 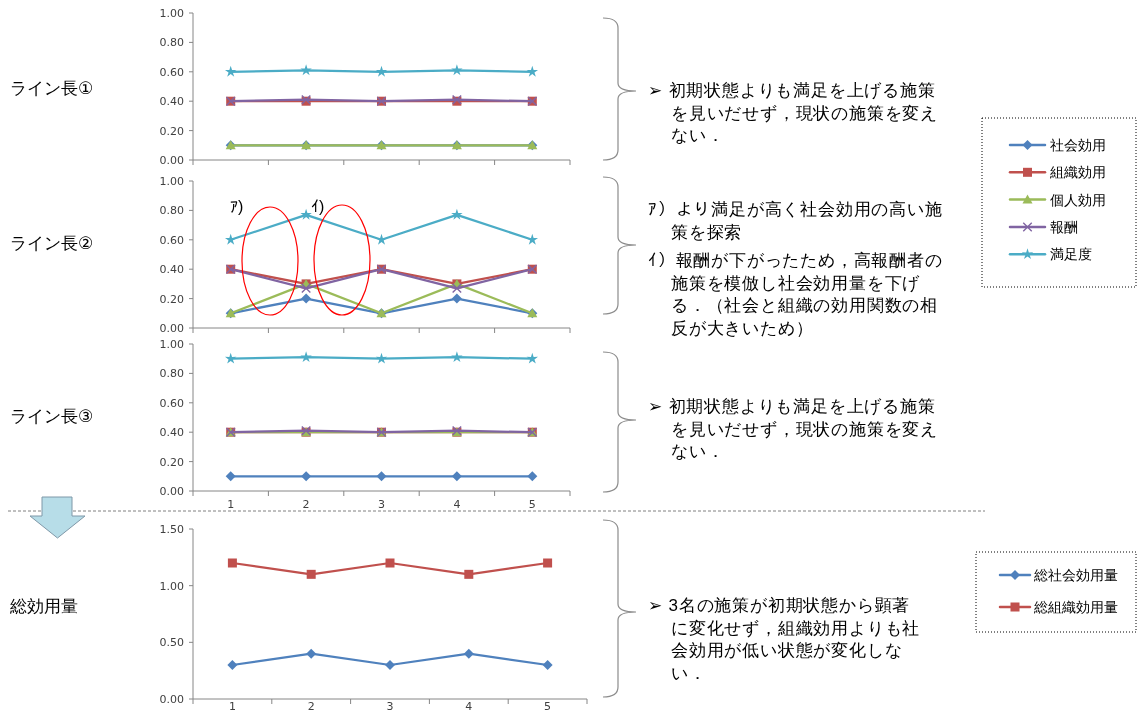 I want to click on legend-label: 組織効用, so click(x=1077, y=172).